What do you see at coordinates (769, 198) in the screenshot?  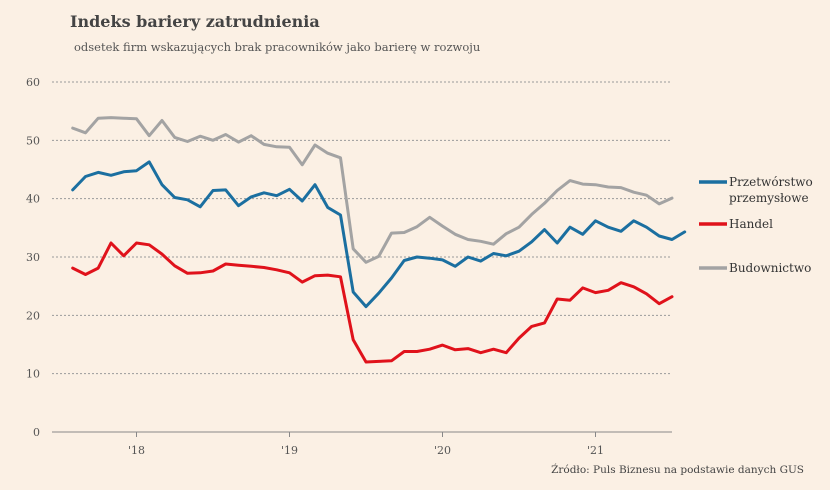 I see `legend-label-0: przemysłowe` at bounding box center [769, 198].